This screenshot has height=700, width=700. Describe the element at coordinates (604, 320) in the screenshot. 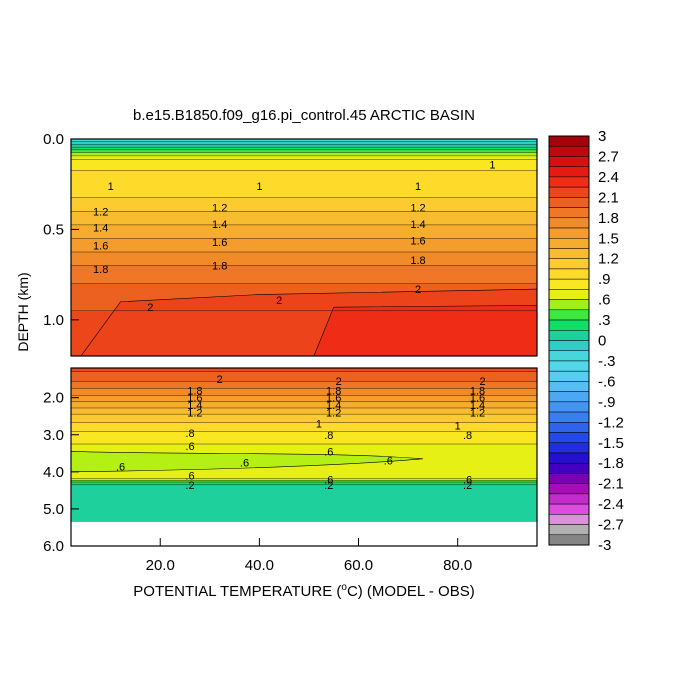

I see `colorbar-label: .3` at that location.